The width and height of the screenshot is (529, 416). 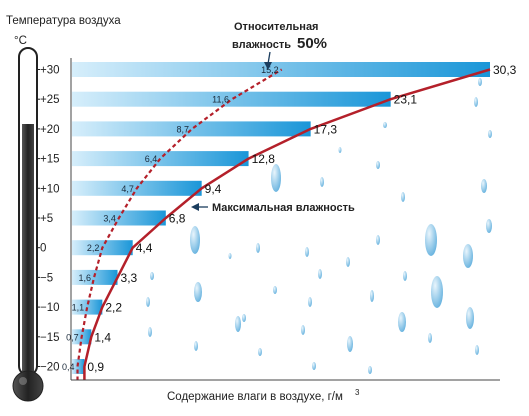 I want to click on y-tick-label: +5, so click(x=46, y=219).